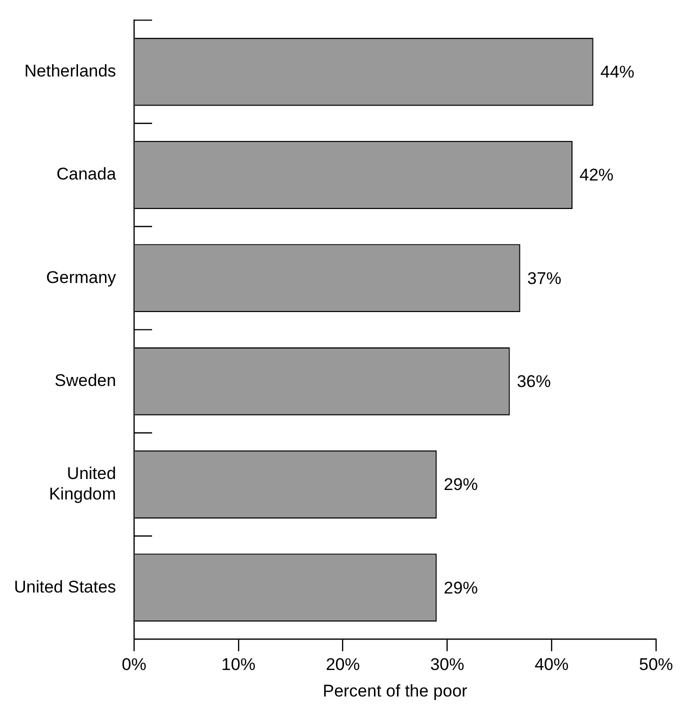  I want to click on data-label: 36%, so click(533, 381).